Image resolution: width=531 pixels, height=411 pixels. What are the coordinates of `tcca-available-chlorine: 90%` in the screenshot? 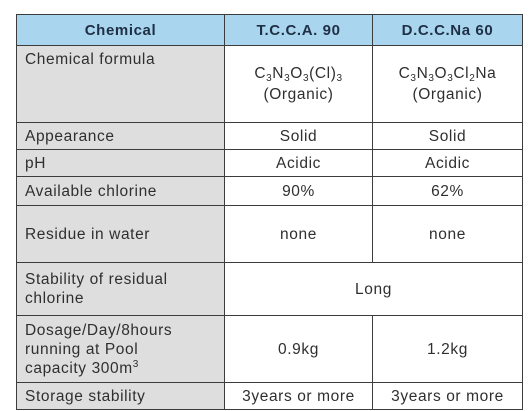 It's located at (298, 191).